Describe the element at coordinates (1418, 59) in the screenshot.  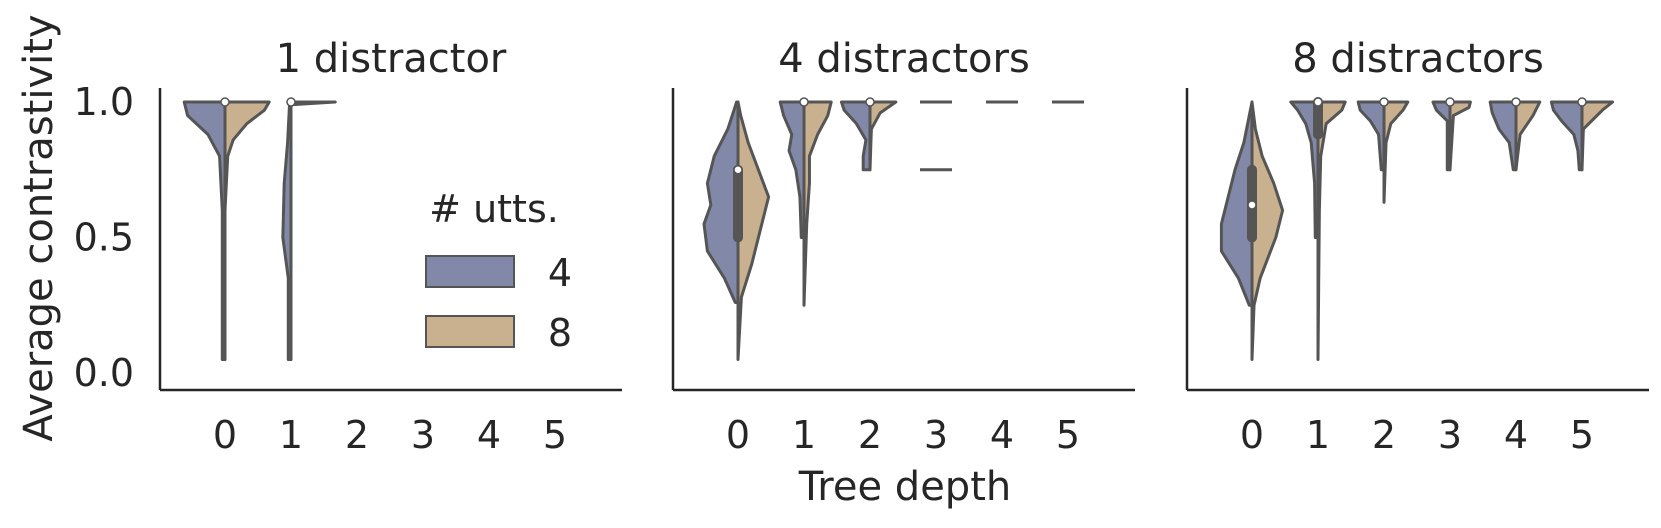
I see `panel-title: 8 distractors` at that location.